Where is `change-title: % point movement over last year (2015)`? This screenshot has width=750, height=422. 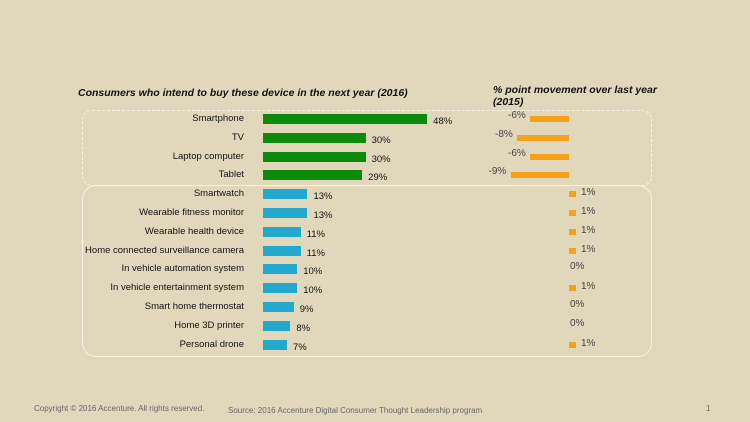 change-title: % point movement over last year (2015) is located at coordinates (575, 96).